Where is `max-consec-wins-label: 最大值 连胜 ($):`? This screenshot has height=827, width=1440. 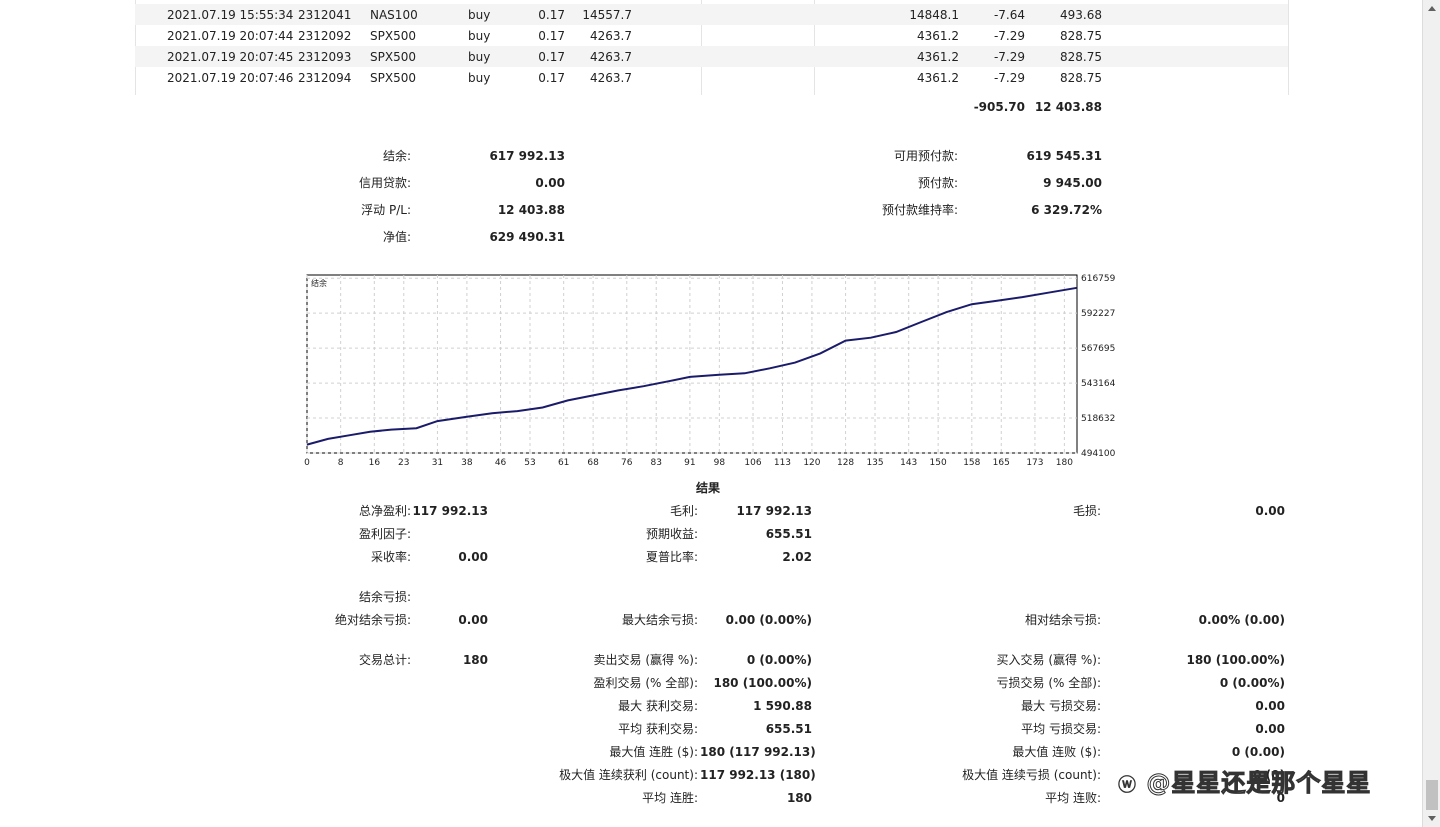 max-consec-wins-label: 最大值 连胜 ($): is located at coordinates (653, 752).